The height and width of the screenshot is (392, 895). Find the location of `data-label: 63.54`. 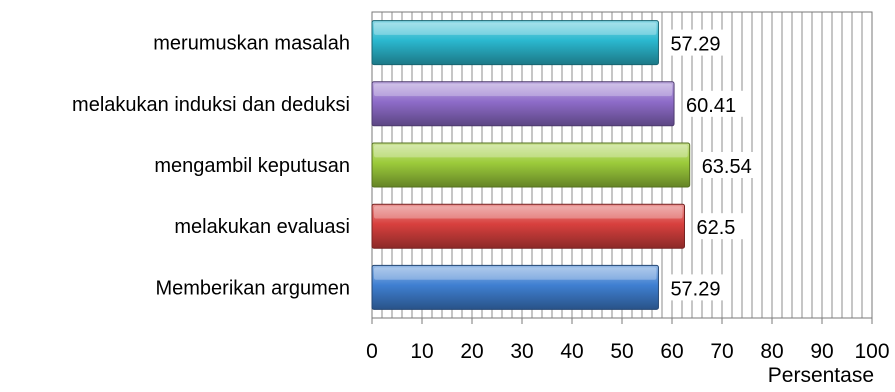

data-label: 63.54 is located at coordinates (727, 167).